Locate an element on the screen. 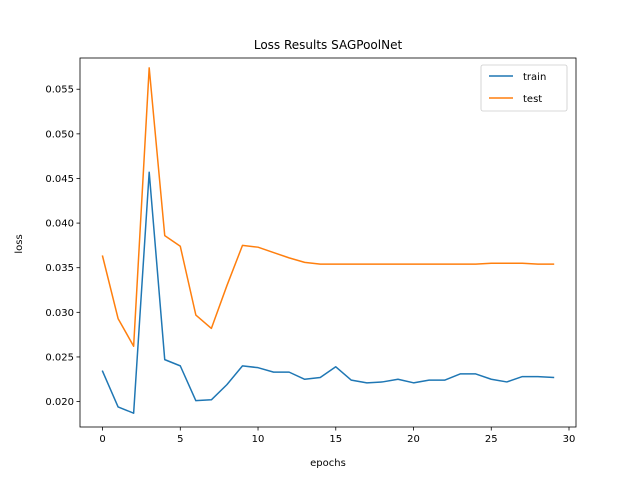 The width and height of the screenshot is (640, 480). y-tick-label: 0.035 is located at coordinates (59, 268).